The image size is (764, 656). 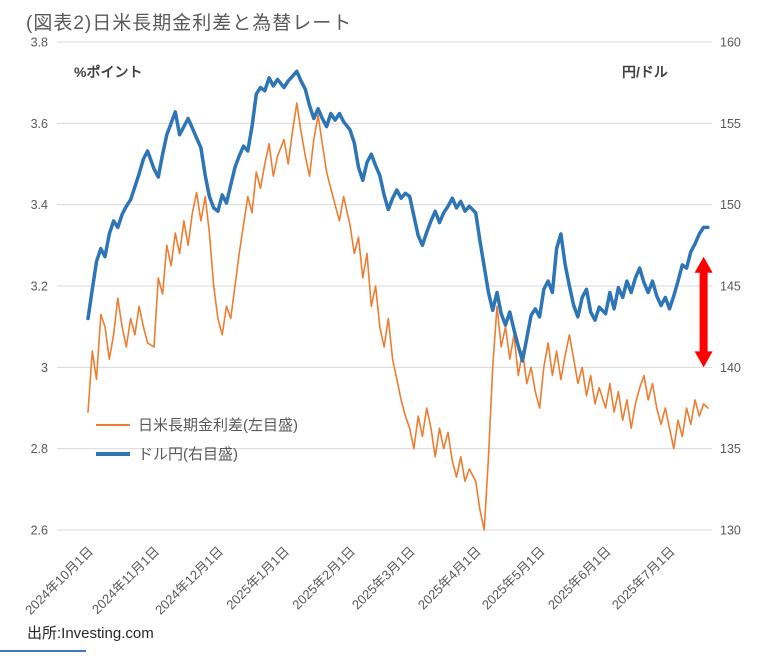 What do you see at coordinates (39, 205) in the screenshot?
I see `left-axis-tick-label: 3.4` at bounding box center [39, 205].